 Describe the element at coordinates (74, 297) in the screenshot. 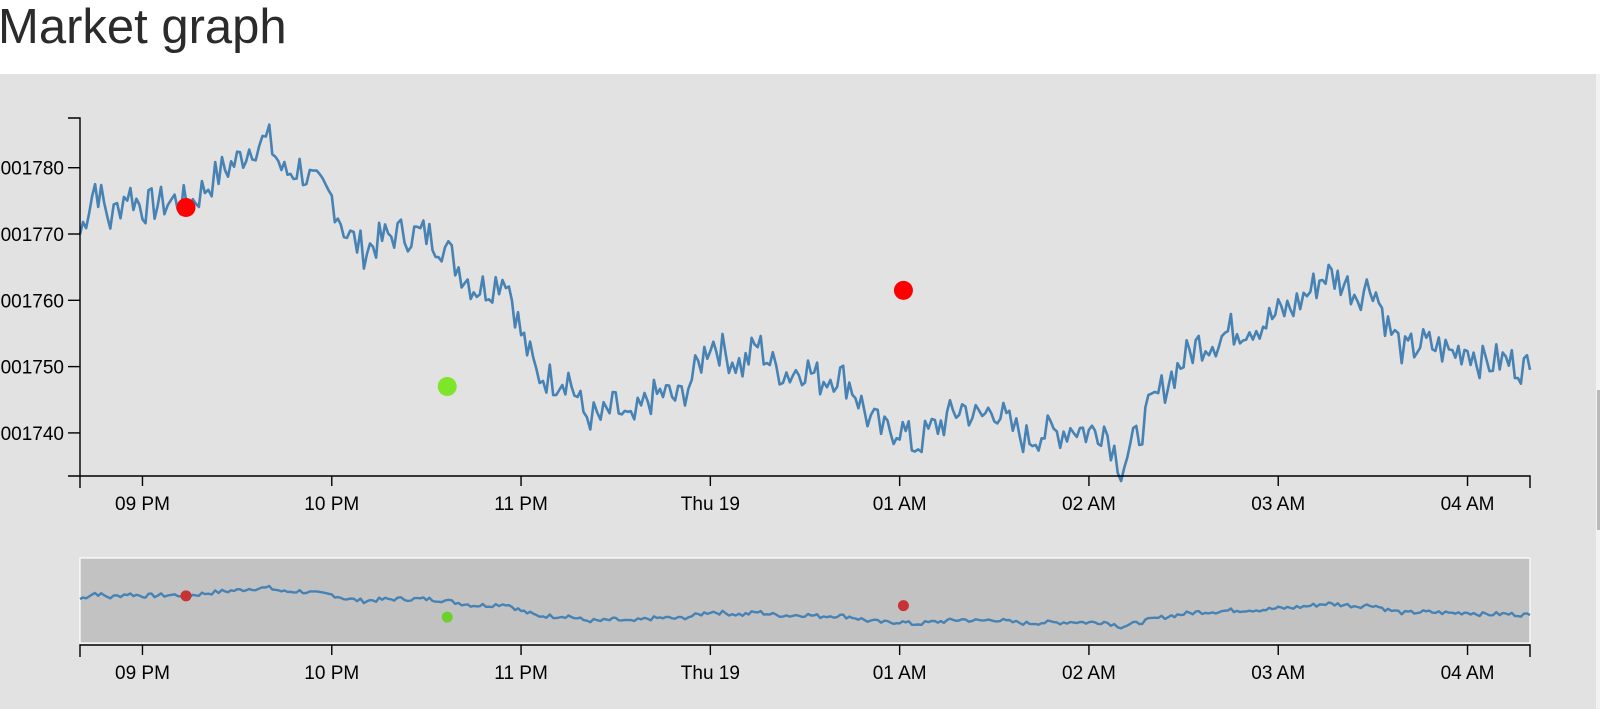

I see `y-axis-domain` at that location.